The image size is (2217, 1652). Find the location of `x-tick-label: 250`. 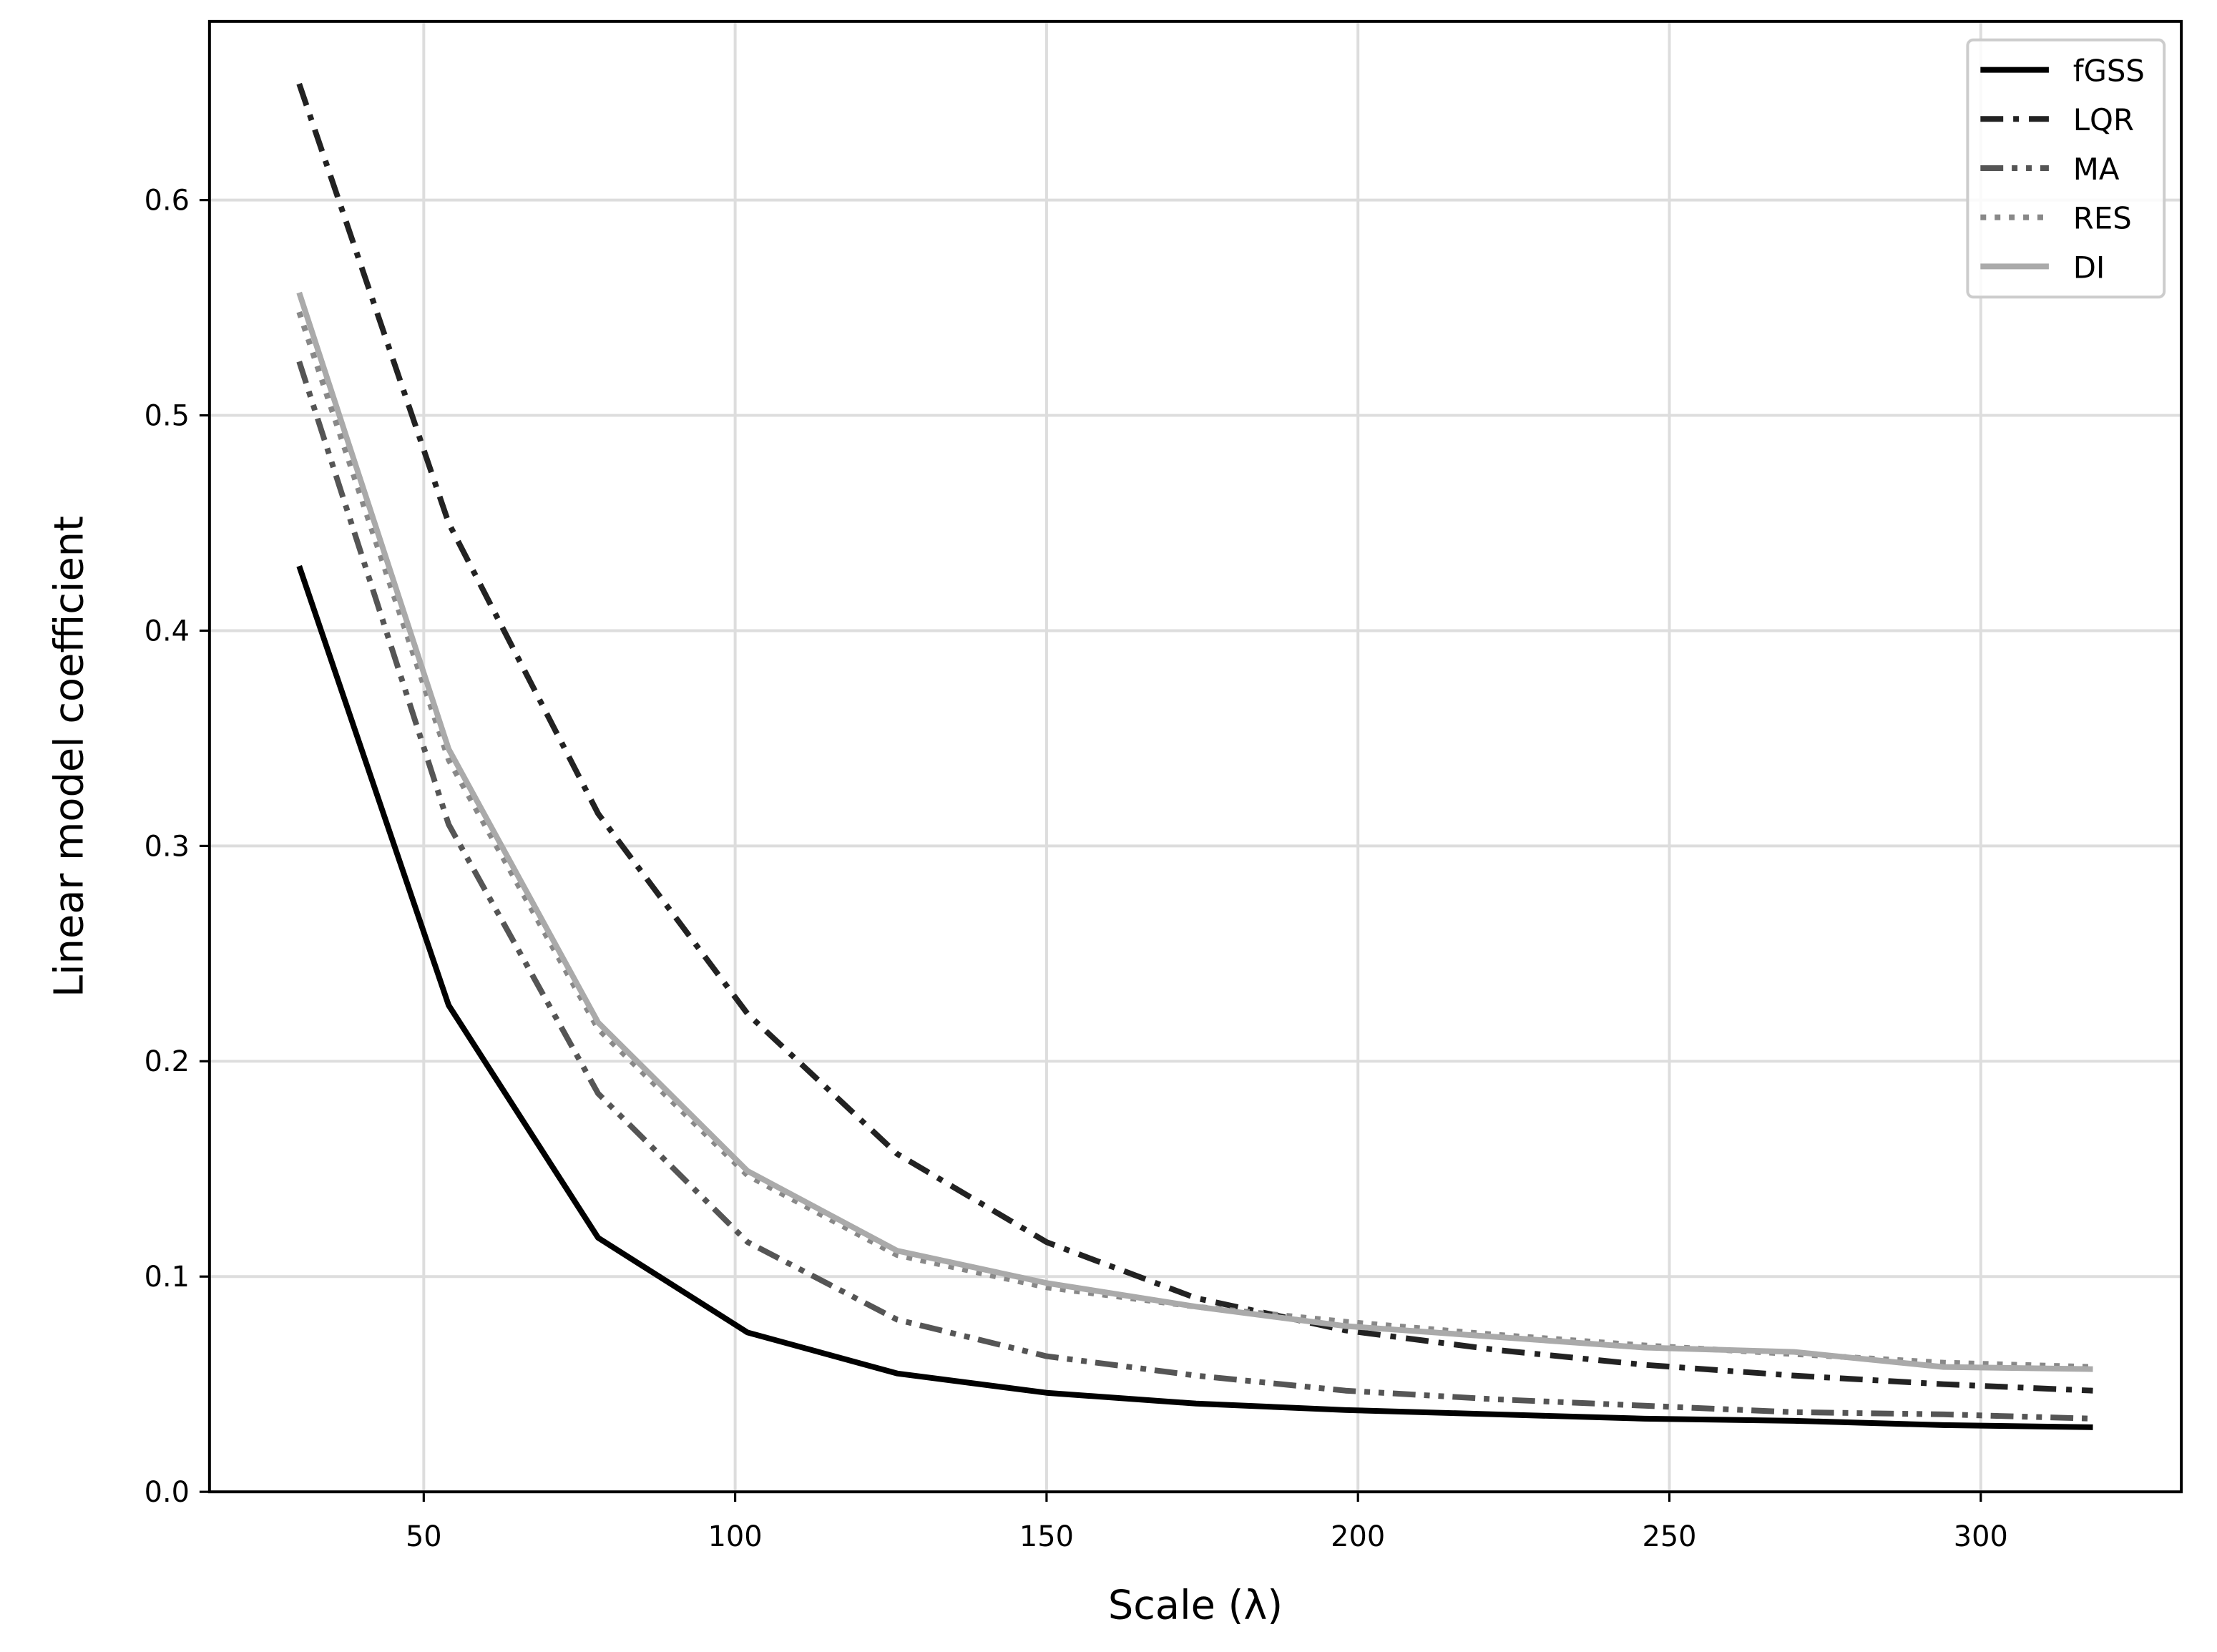

x-tick-label: 250 is located at coordinates (1669, 1536).